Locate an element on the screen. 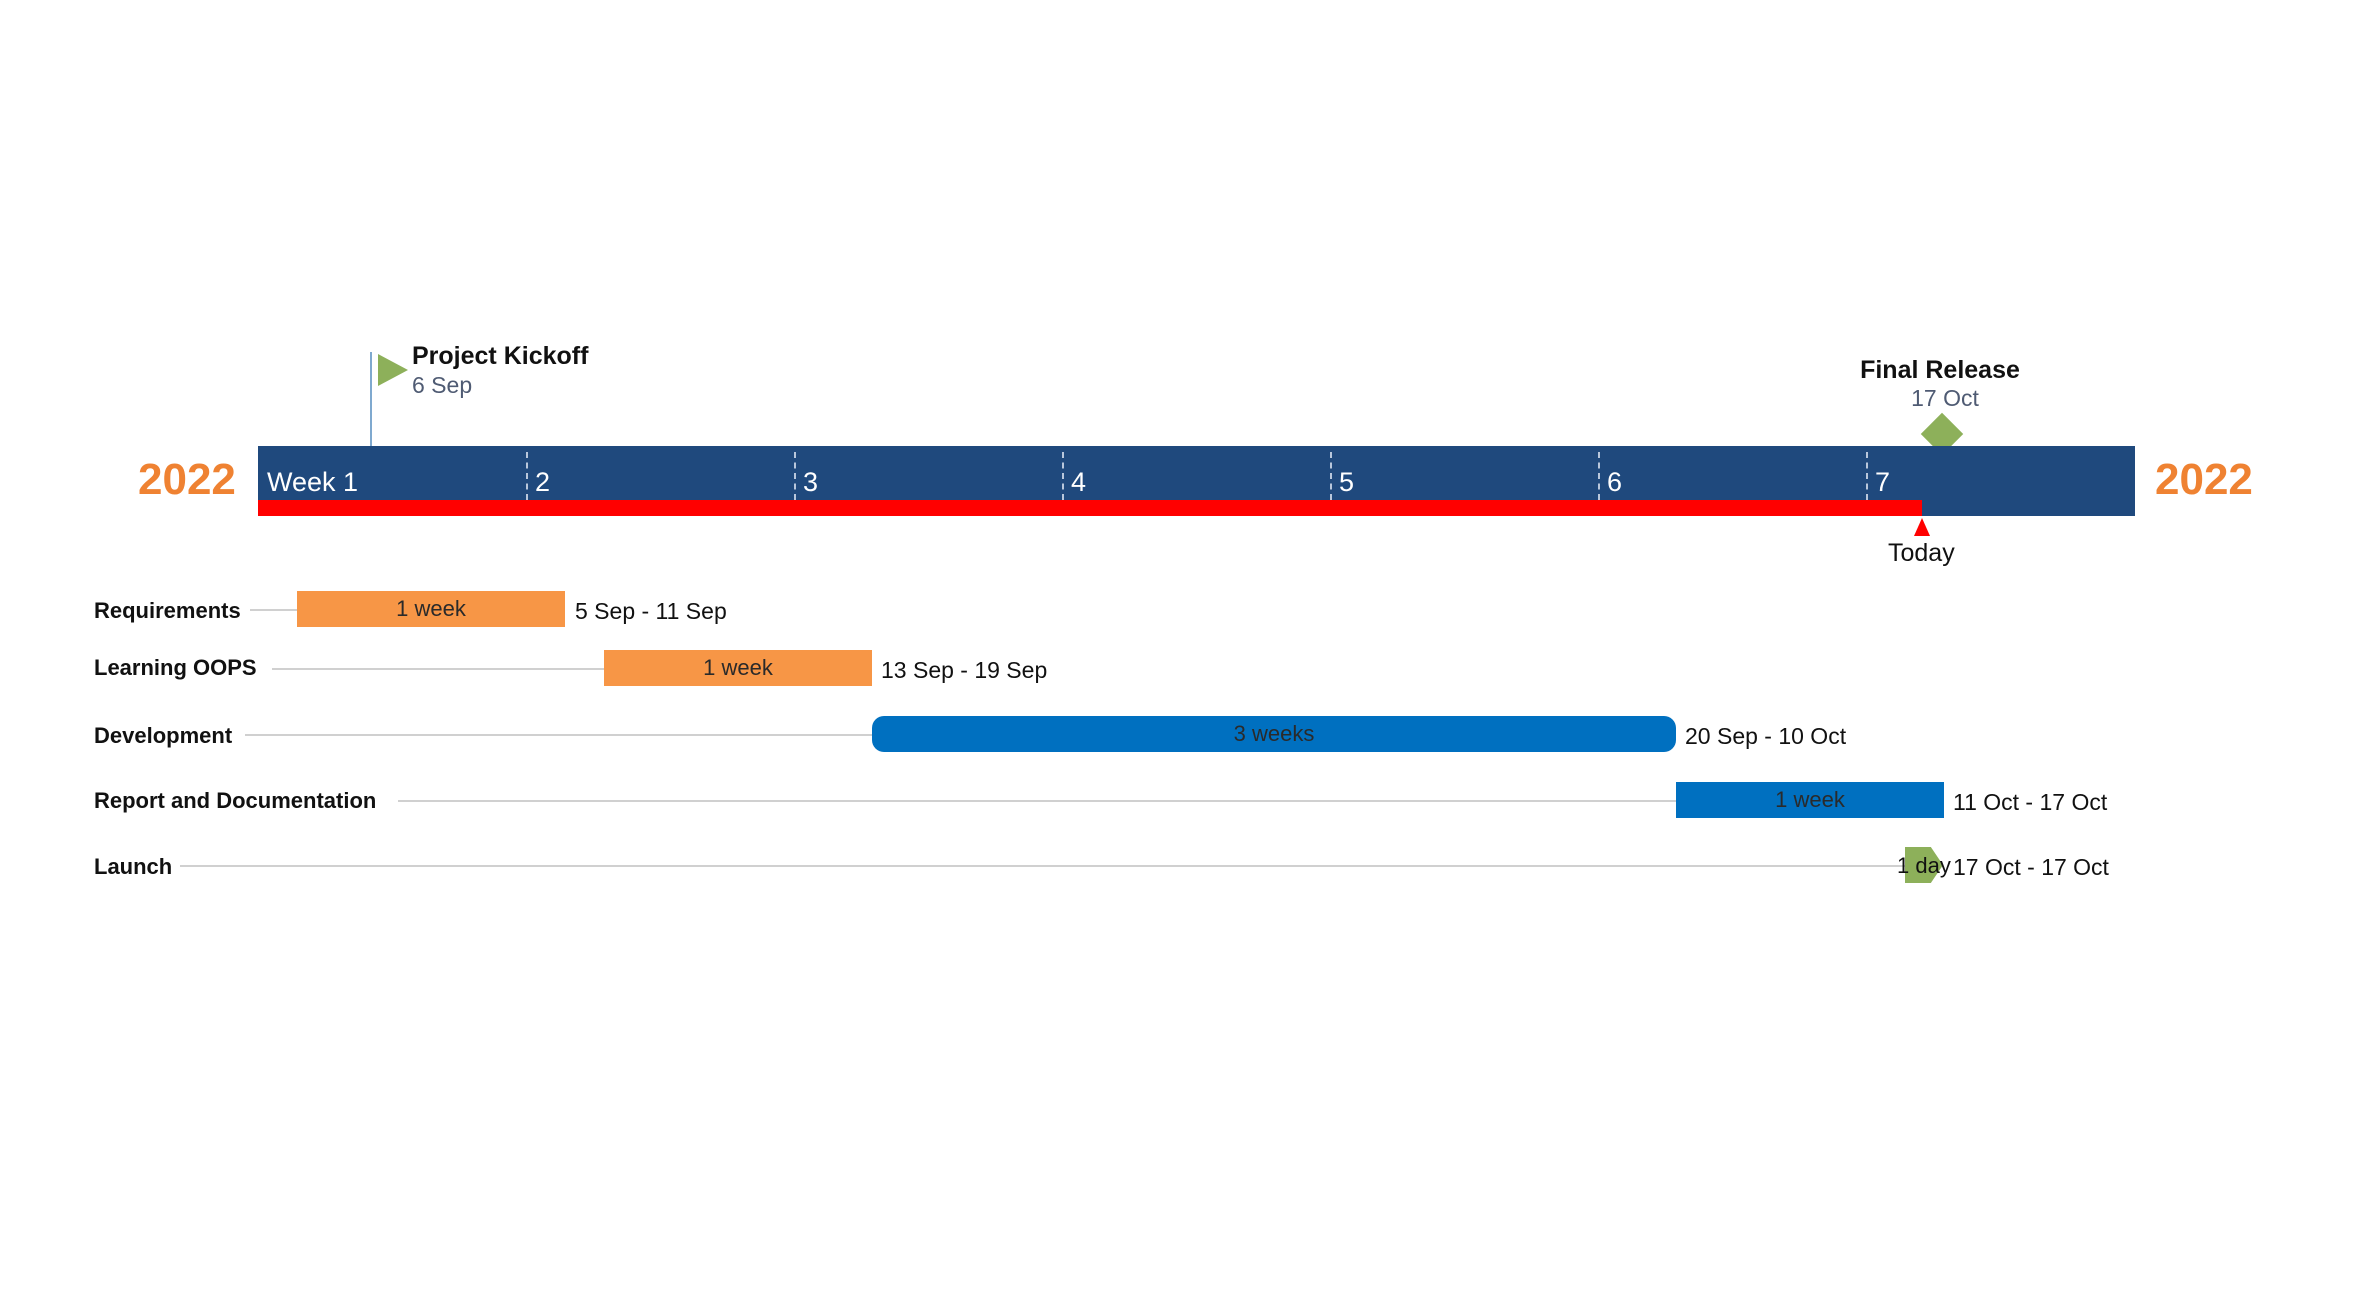 This screenshot has height=1296, width=2361. year-label-right: 2022 is located at coordinates (2204, 479).